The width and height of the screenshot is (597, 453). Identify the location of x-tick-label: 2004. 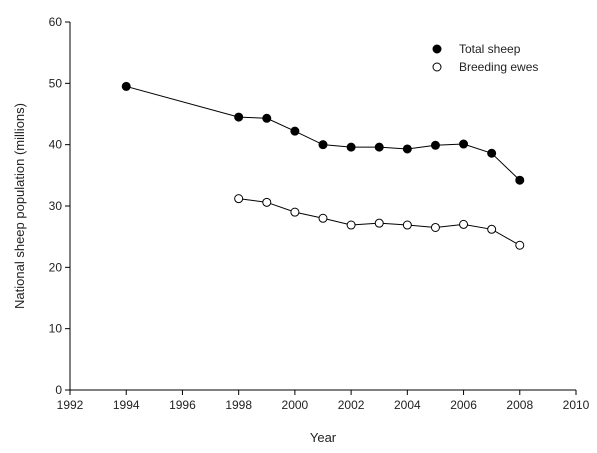
(407, 405).